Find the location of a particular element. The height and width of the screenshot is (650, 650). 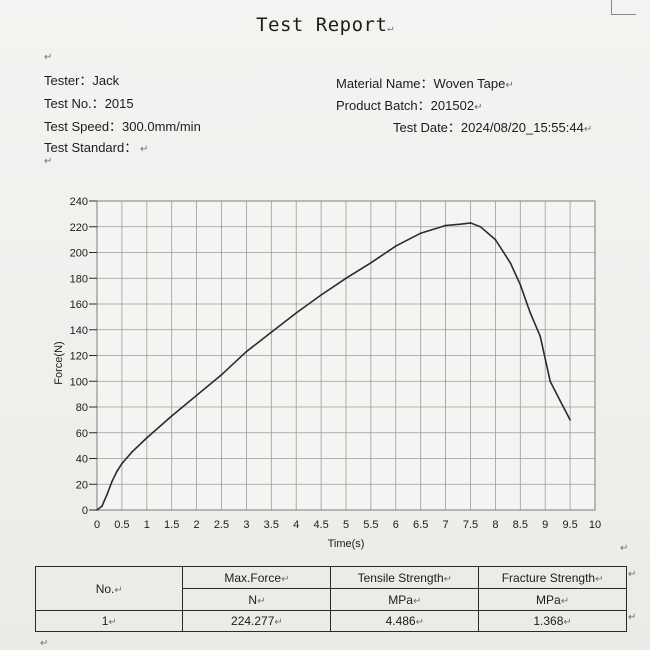

header-max-force-label: Max.Force is located at coordinates (253, 577).